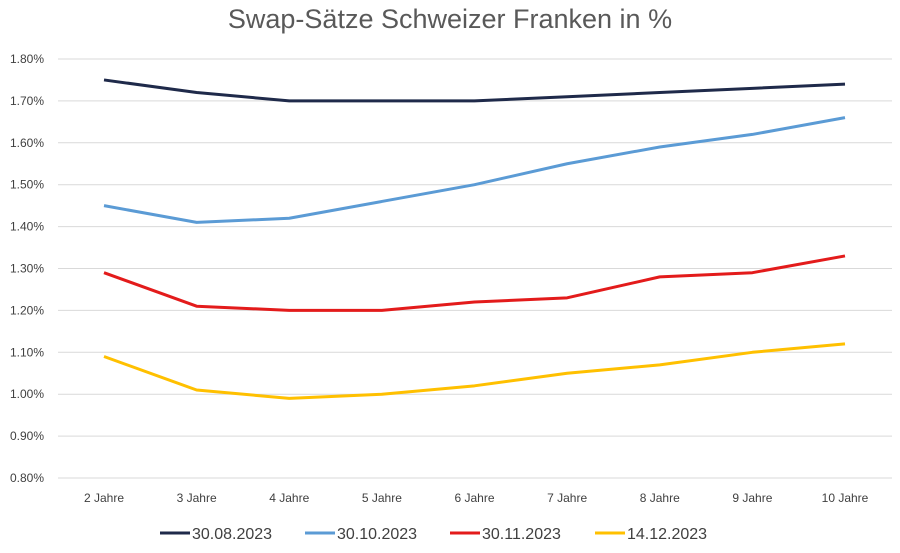 The image size is (900, 553). What do you see at coordinates (567, 498) in the screenshot?
I see `x-tick-label: 7 Jahre` at bounding box center [567, 498].